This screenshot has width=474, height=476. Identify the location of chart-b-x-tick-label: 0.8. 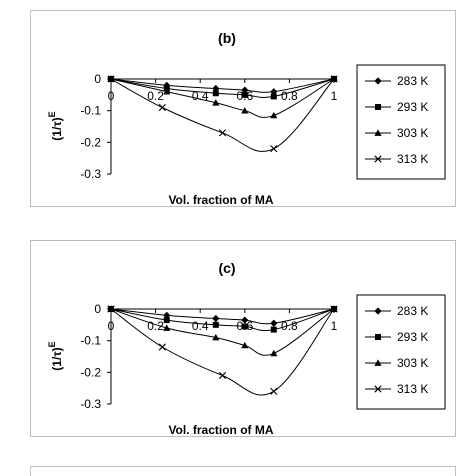
(289, 96).